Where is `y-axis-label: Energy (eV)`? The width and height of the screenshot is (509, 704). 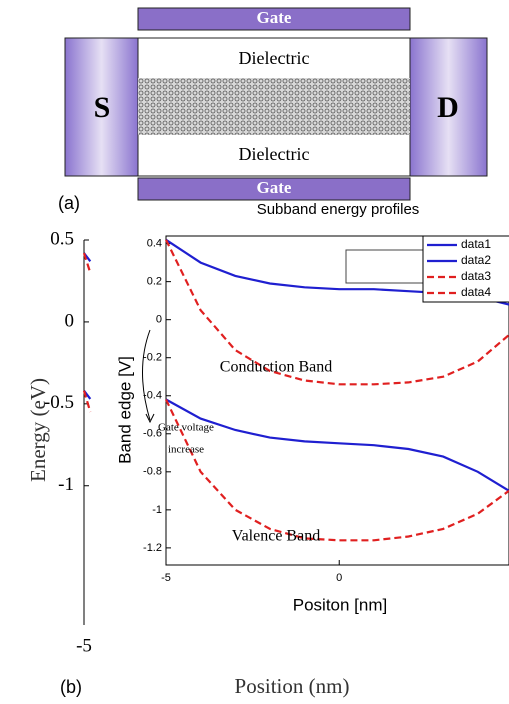 y-axis-label: Energy (eV) is located at coordinates (38, 430).